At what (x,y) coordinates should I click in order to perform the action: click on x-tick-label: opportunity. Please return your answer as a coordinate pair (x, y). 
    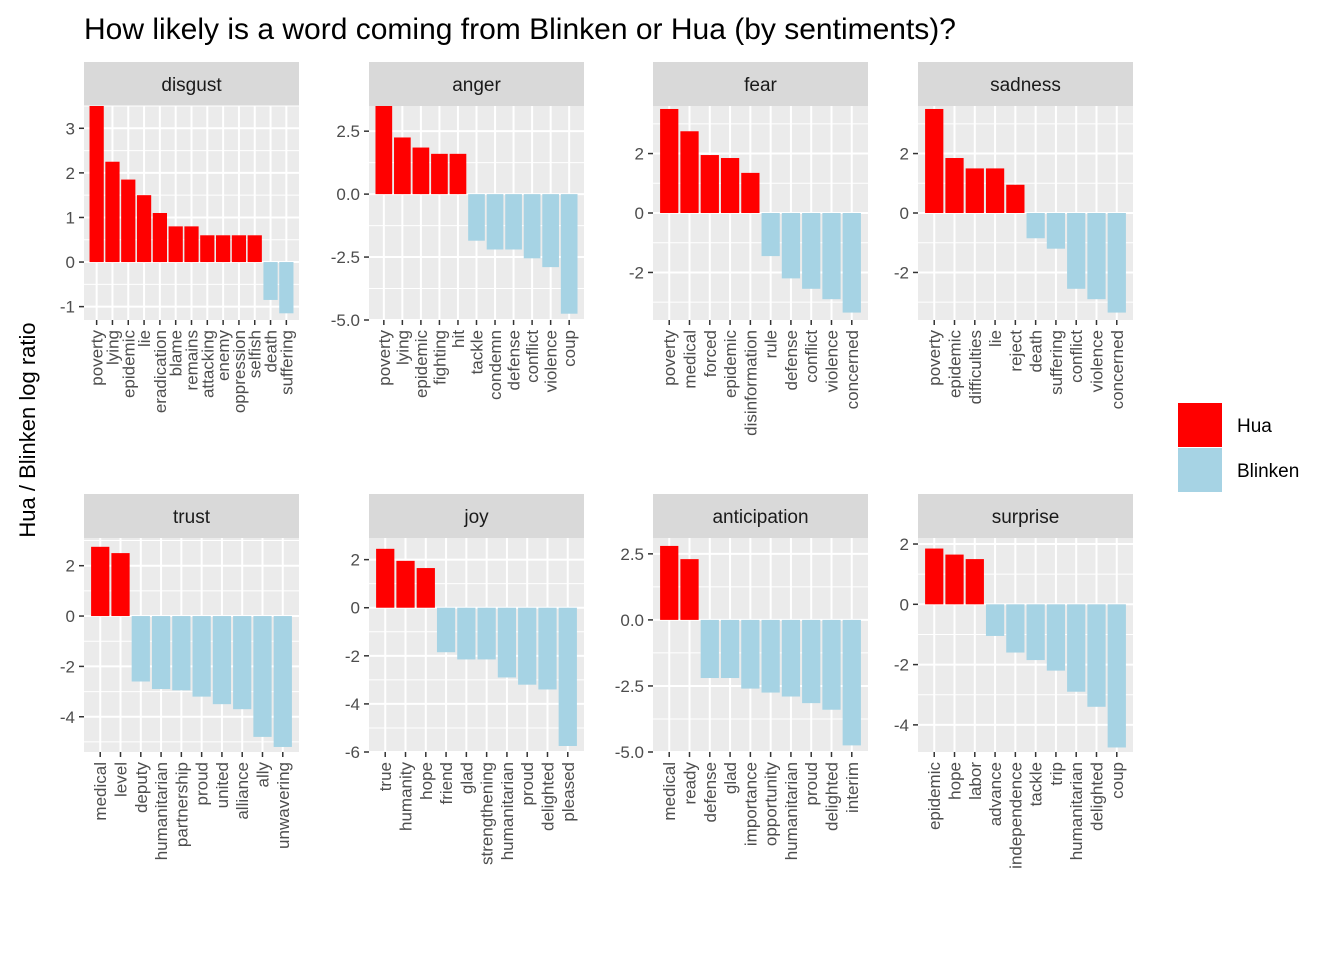
    Looking at the image, I should click on (771, 804).